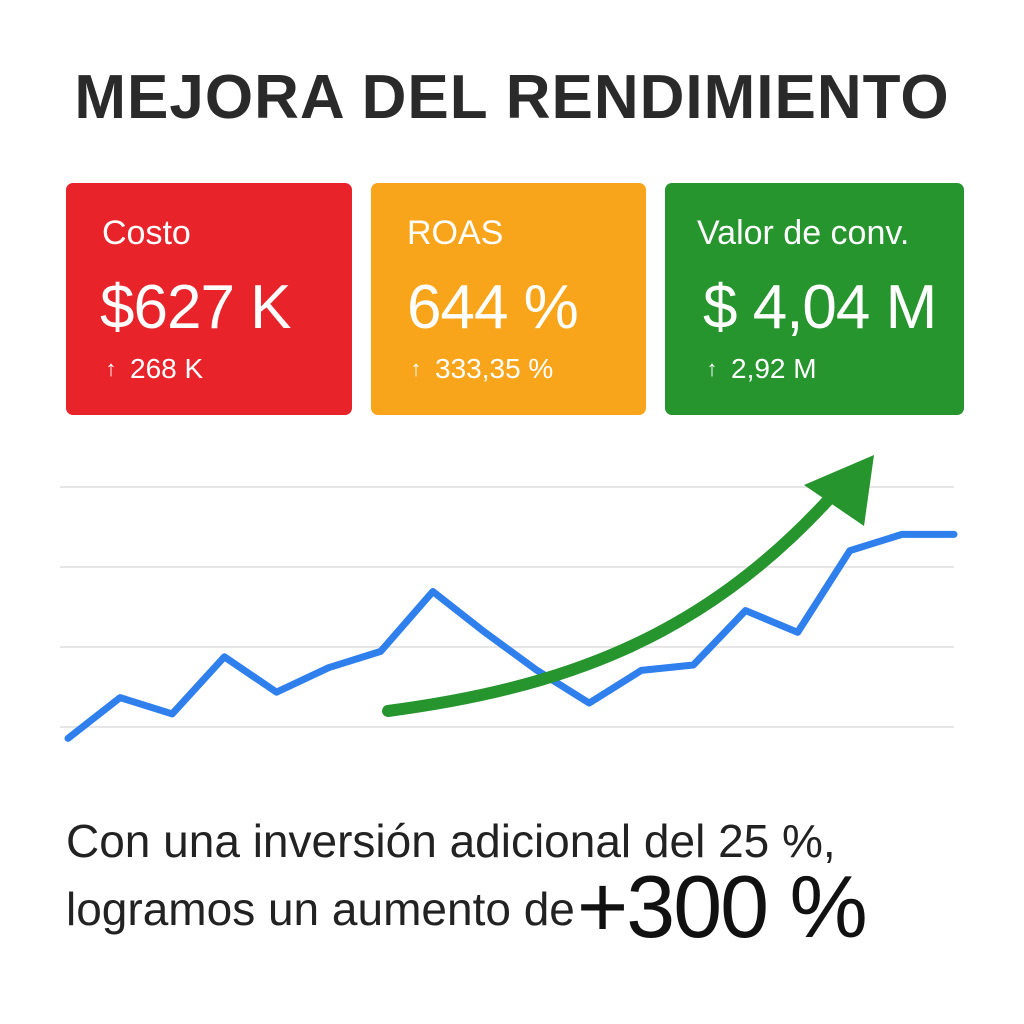 This screenshot has height=1024, width=1024. What do you see at coordinates (451, 841) in the screenshot?
I see `caption-line-1: Con una inversión adicional del 25 %,` at bounding box center [451, 841].